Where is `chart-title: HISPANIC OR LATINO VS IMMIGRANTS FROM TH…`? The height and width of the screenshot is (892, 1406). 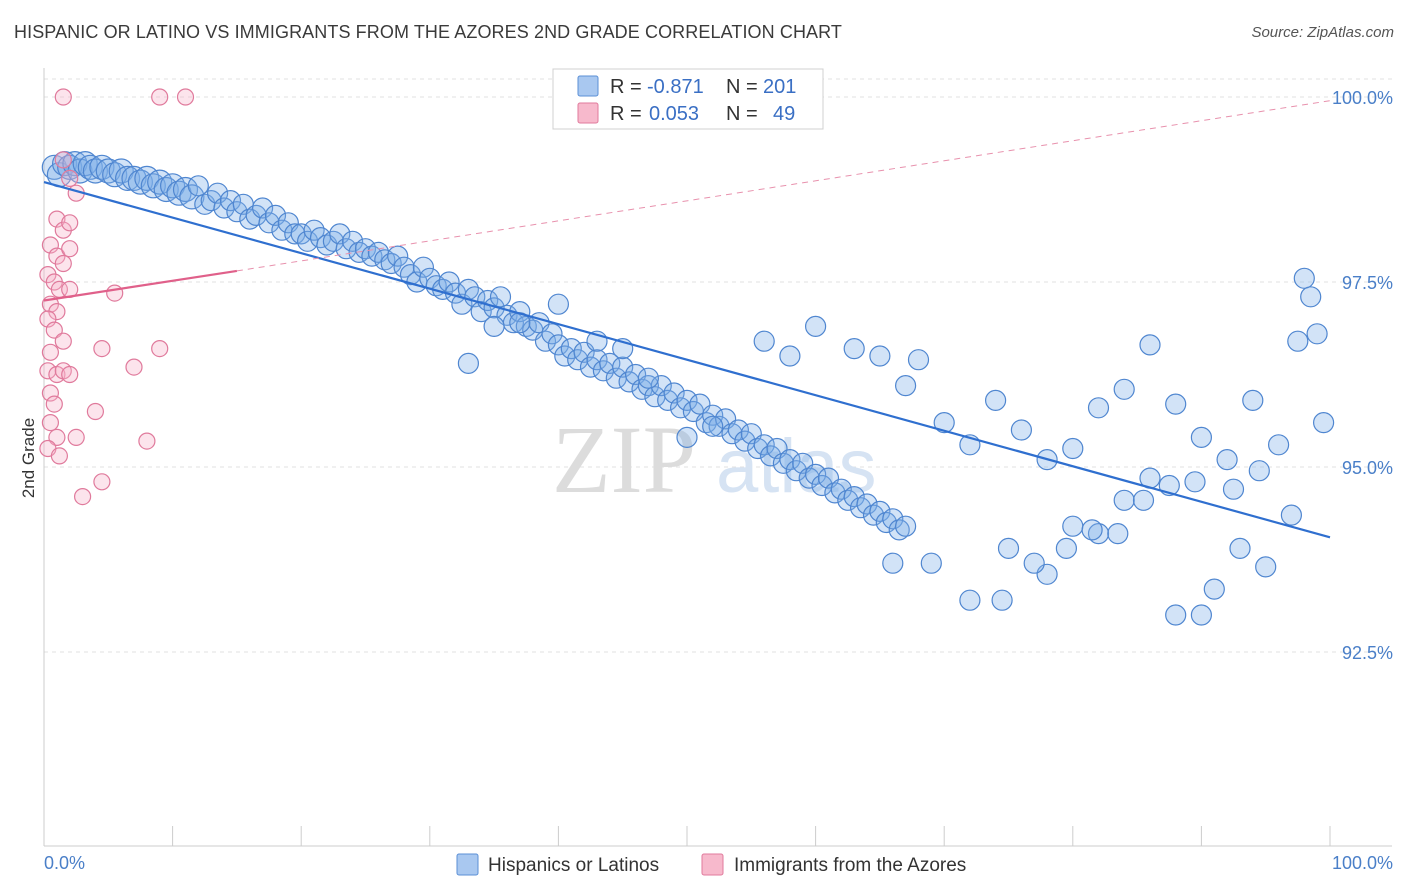 chart-title: HISPANIC OR LATINO VS IMMIGRANTS FROM TH… is located at coordinates (428, 32).